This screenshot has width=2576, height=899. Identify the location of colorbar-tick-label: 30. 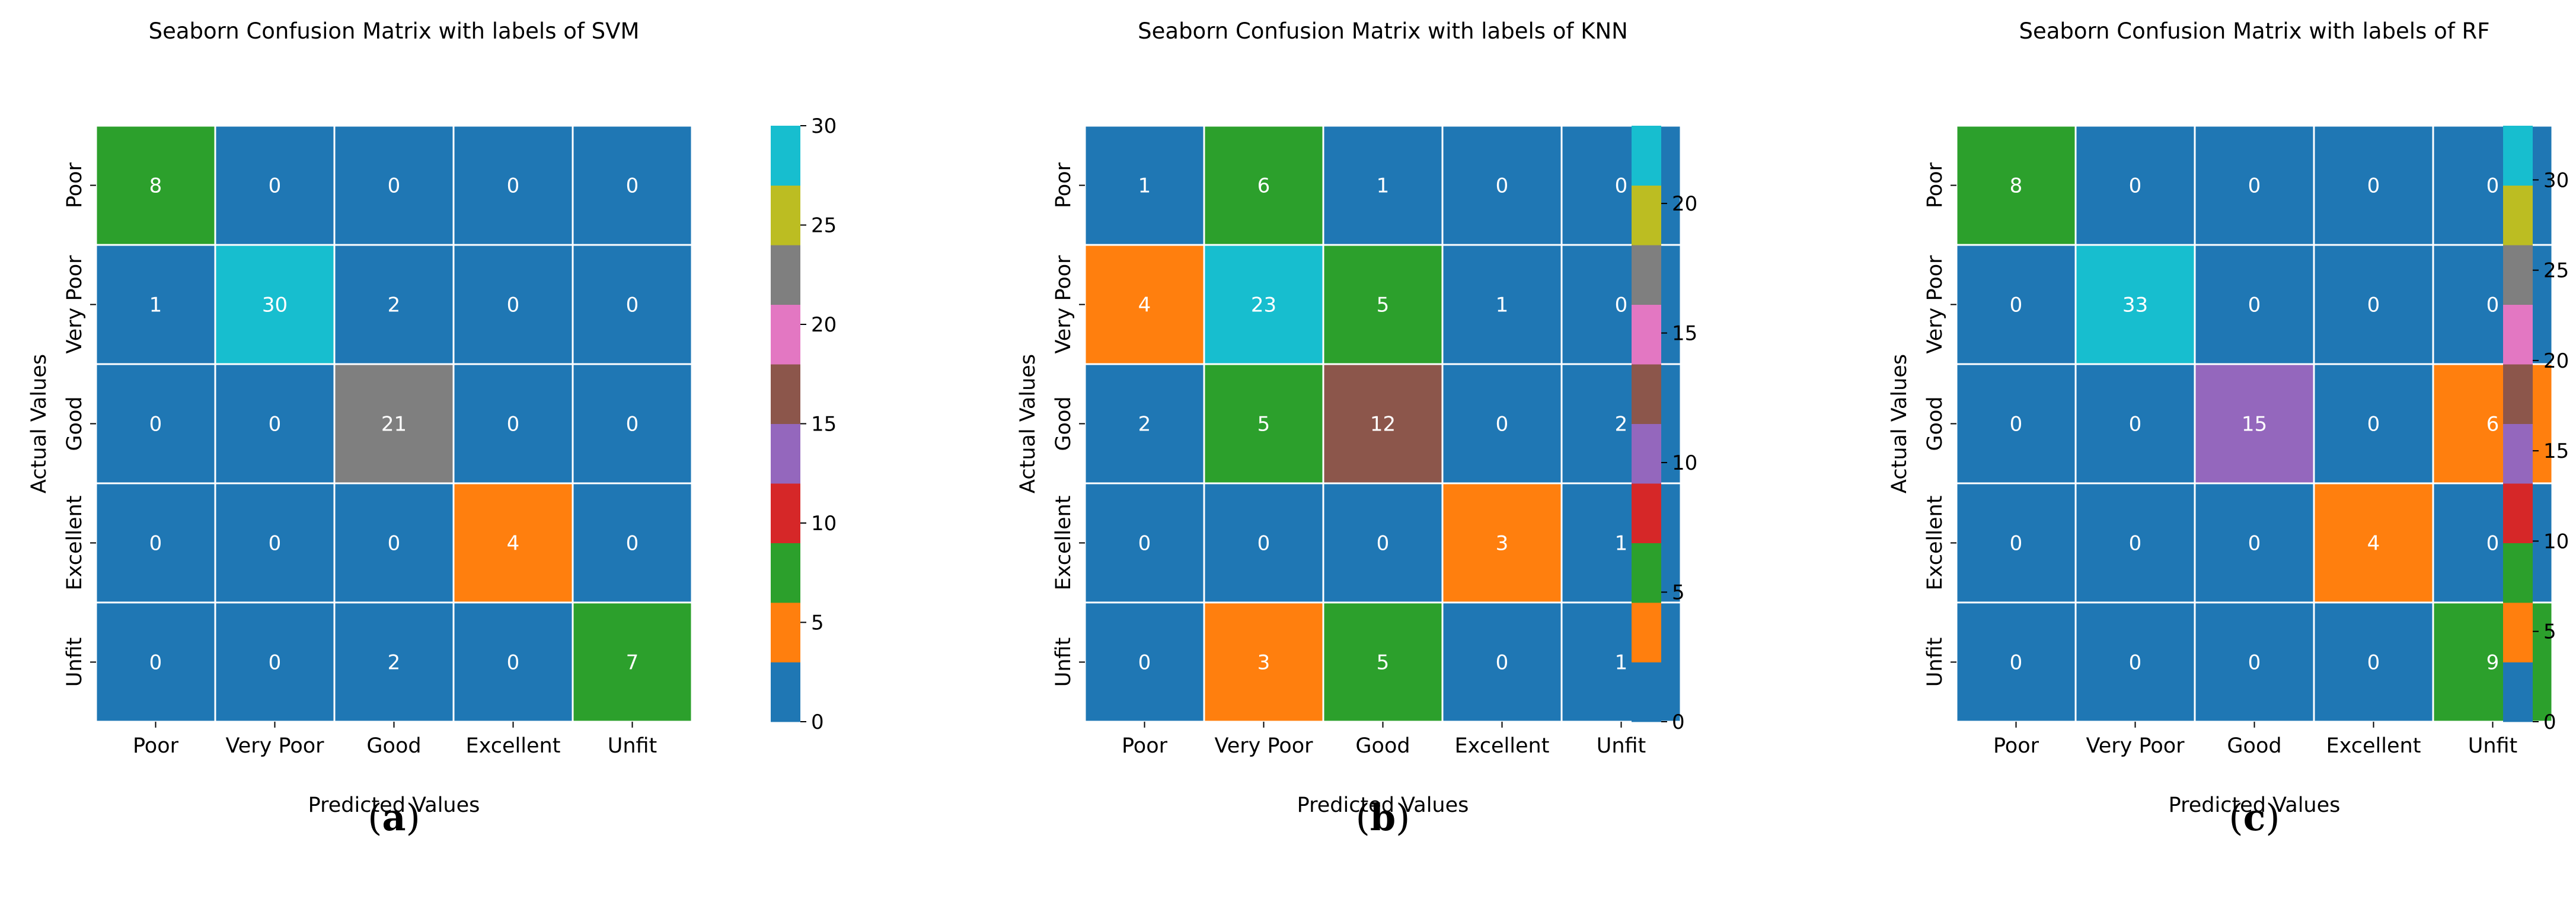
(2556, 180).